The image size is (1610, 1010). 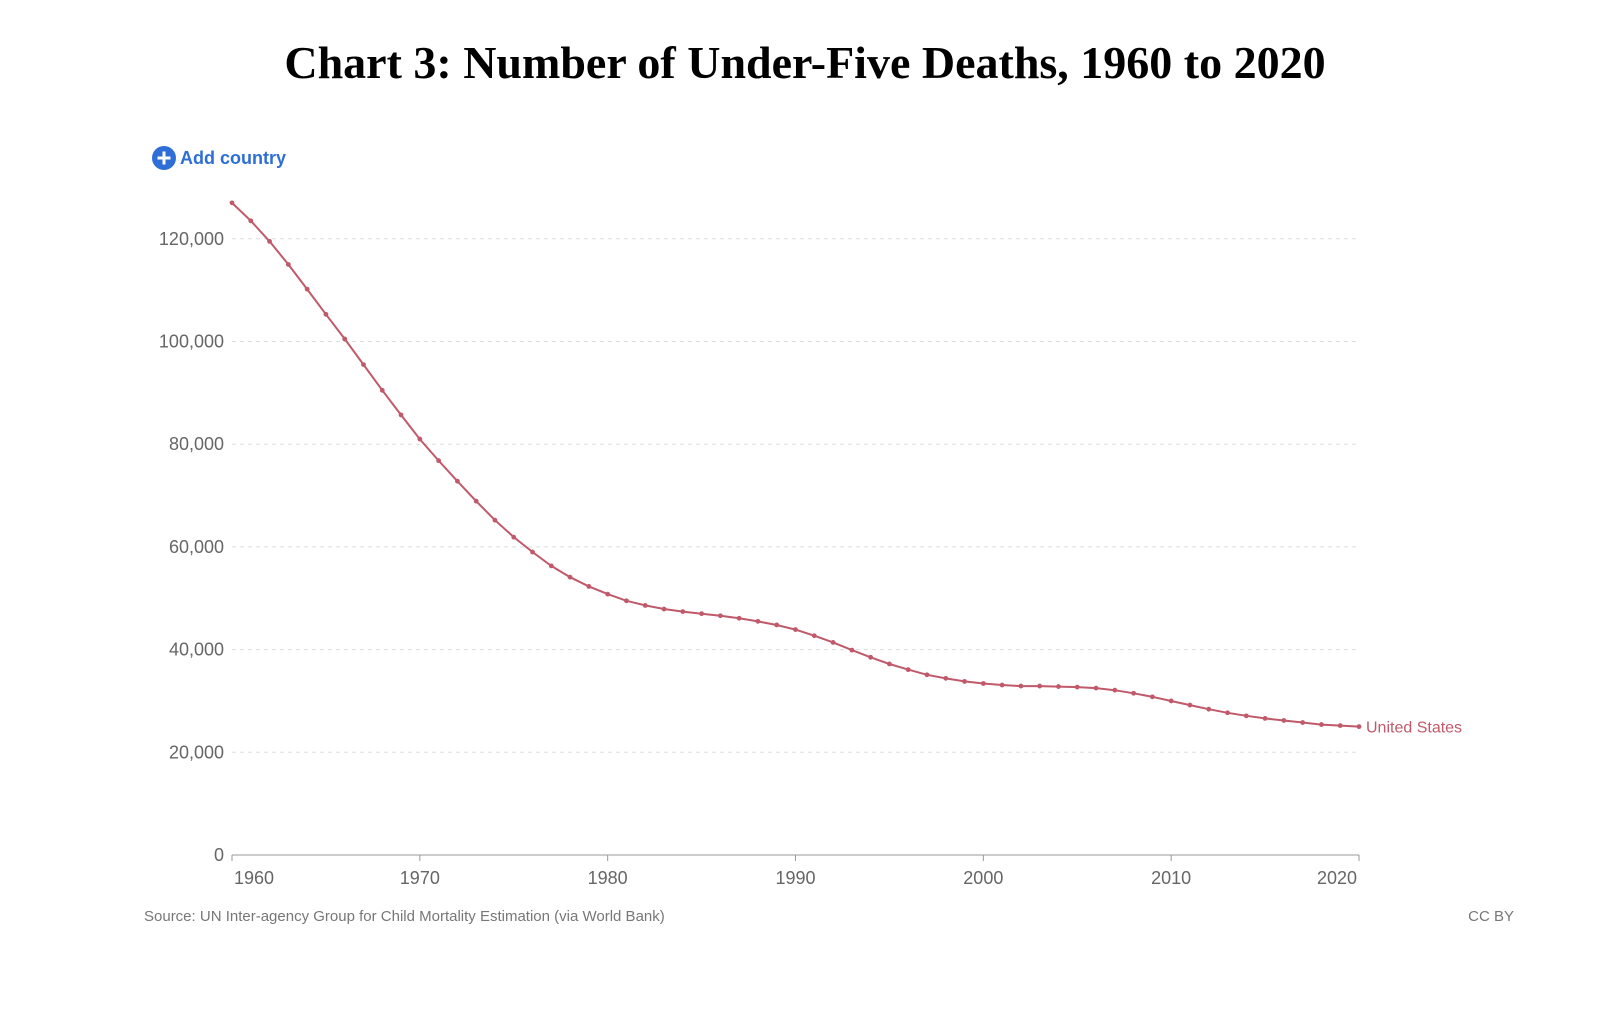 I want to click on y-tick-label: 0, so click(x=219, y=855).